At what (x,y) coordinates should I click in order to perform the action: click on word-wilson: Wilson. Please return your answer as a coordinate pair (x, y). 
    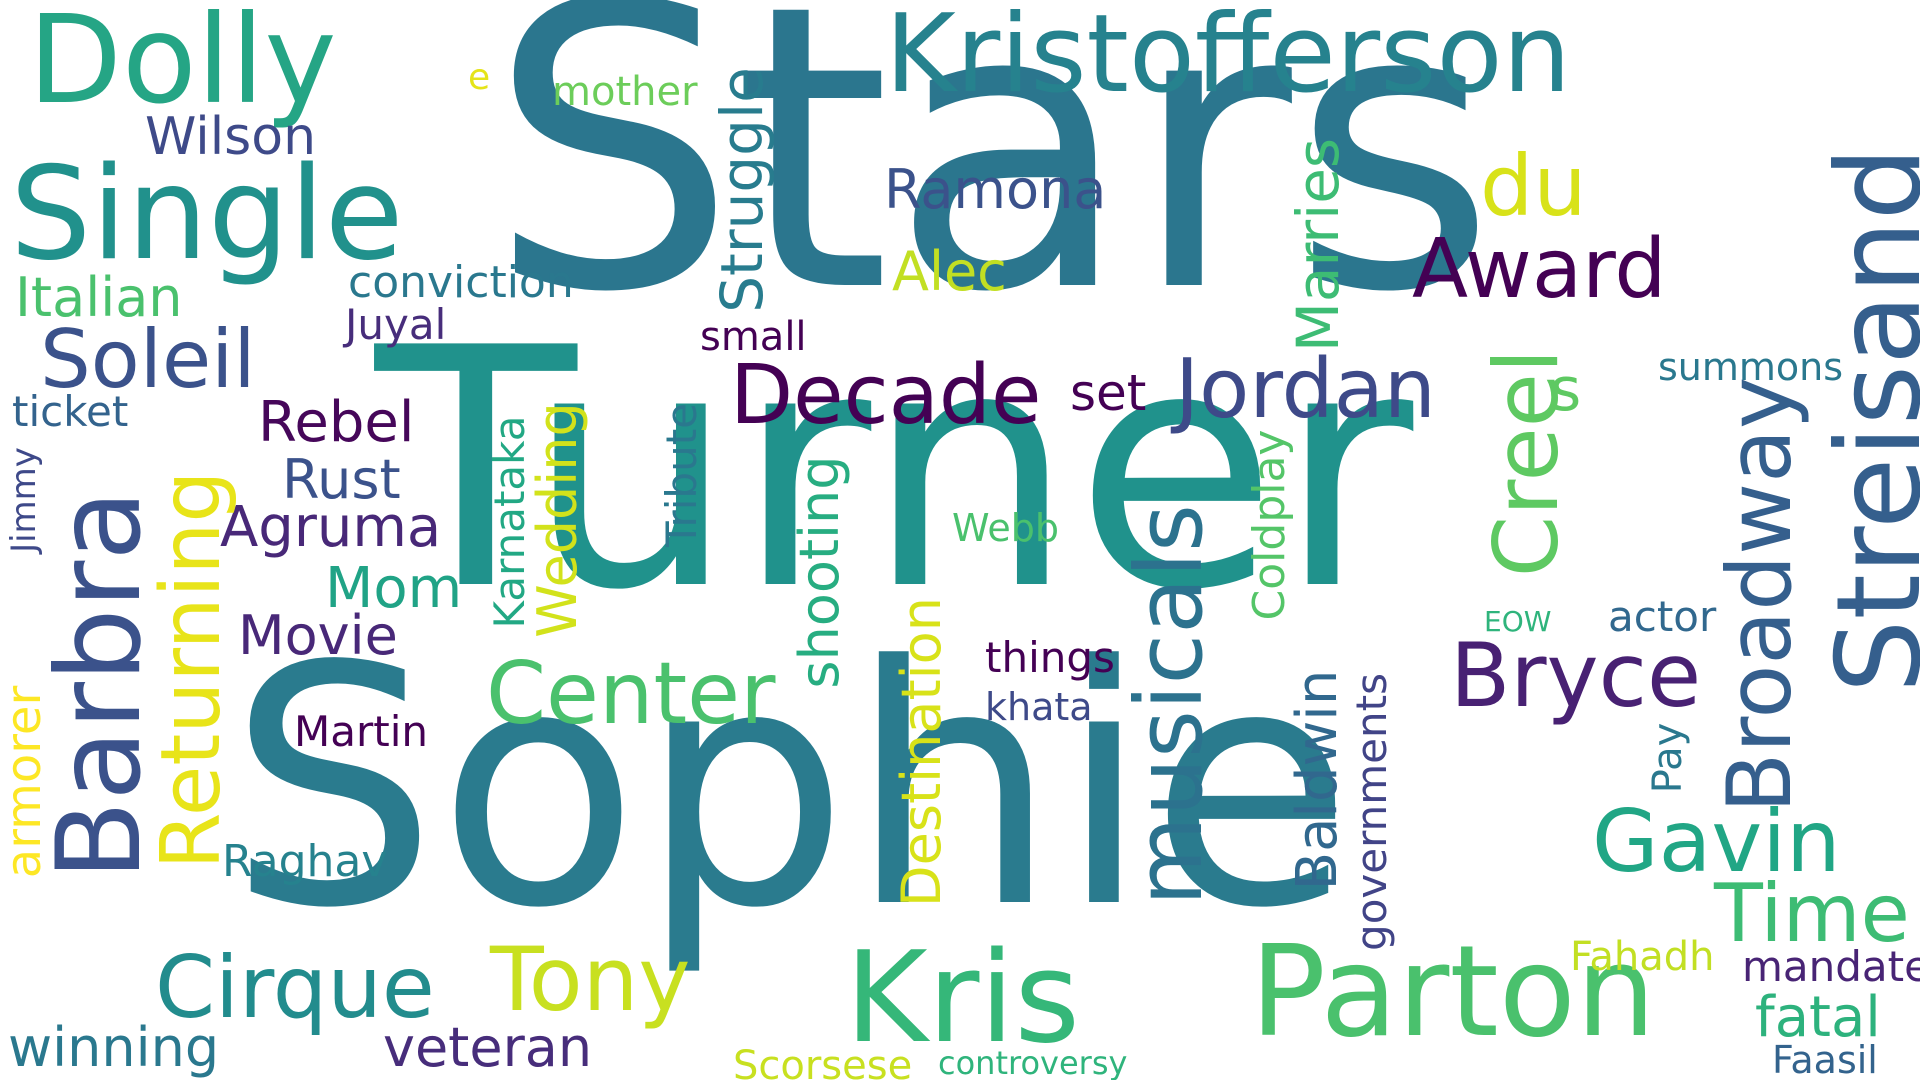
    Looking at the image, I should click on (231, 137).